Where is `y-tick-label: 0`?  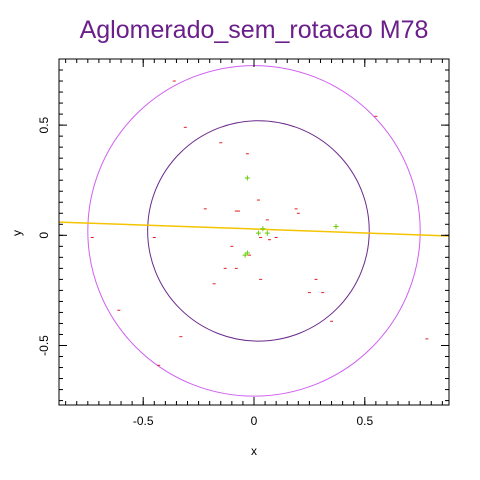
y-tick-label: 0 is located at coordinates (44, 235).